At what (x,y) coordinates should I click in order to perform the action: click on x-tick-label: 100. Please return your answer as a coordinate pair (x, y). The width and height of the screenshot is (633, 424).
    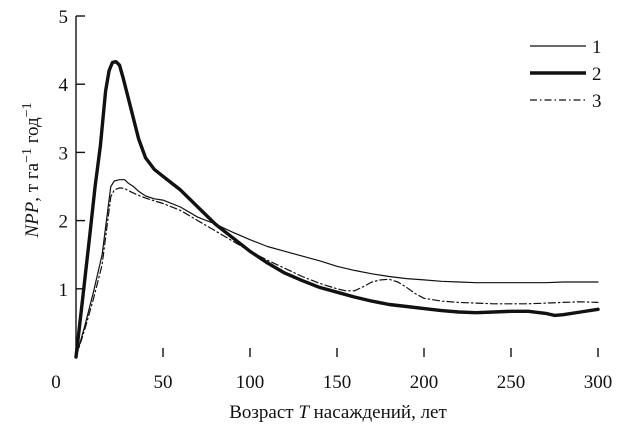
    Looking at the image, I should click on (250, 382).